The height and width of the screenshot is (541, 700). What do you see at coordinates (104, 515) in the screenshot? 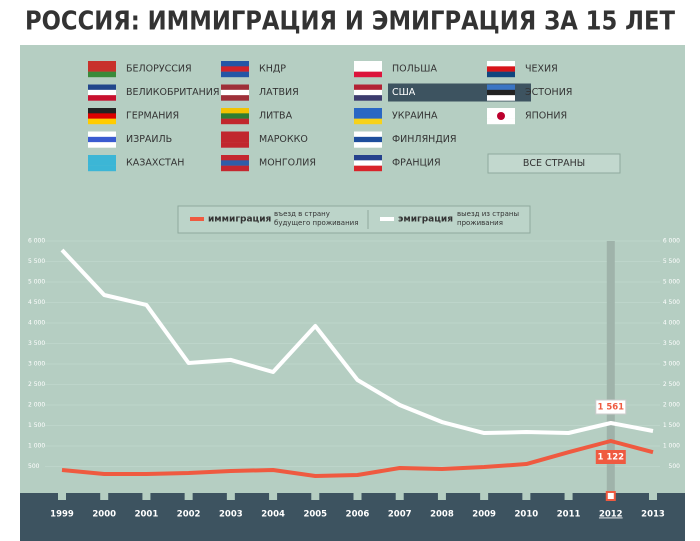
I see `x-tick-label: 2000` at bounding box center [104, 515].